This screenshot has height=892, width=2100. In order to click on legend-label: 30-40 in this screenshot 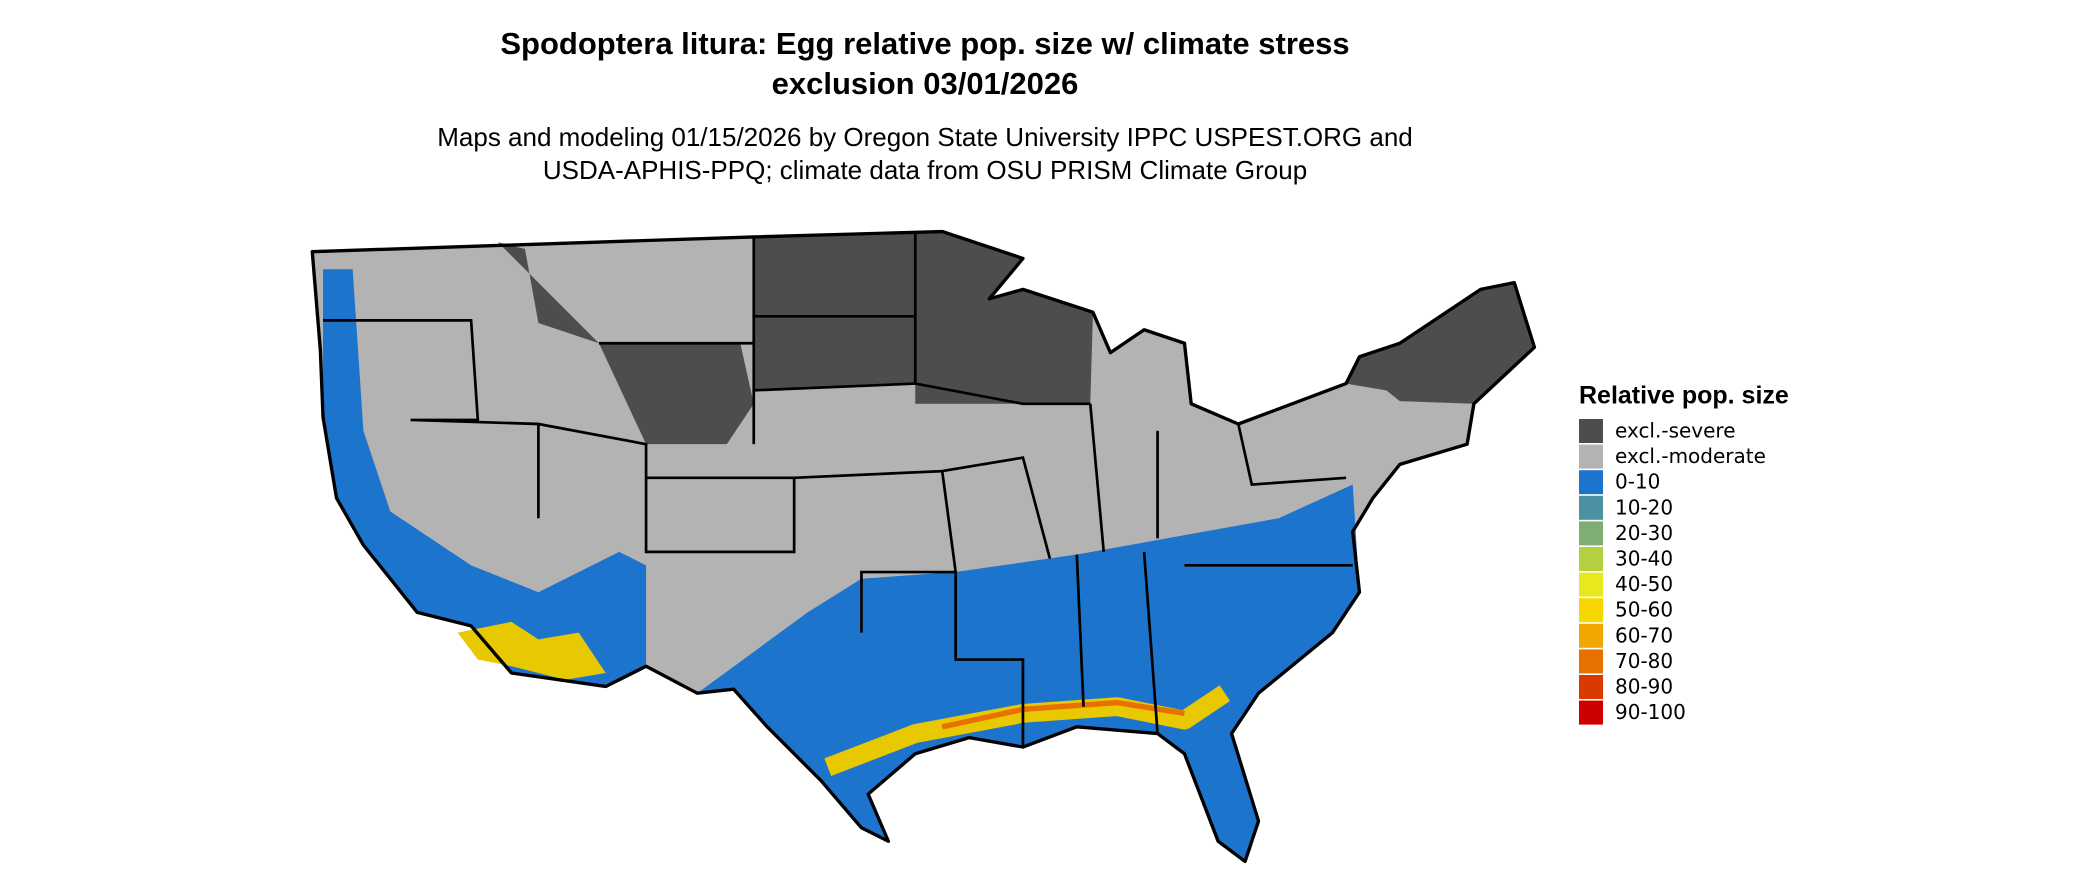, I will do `click(1644, 559)`.